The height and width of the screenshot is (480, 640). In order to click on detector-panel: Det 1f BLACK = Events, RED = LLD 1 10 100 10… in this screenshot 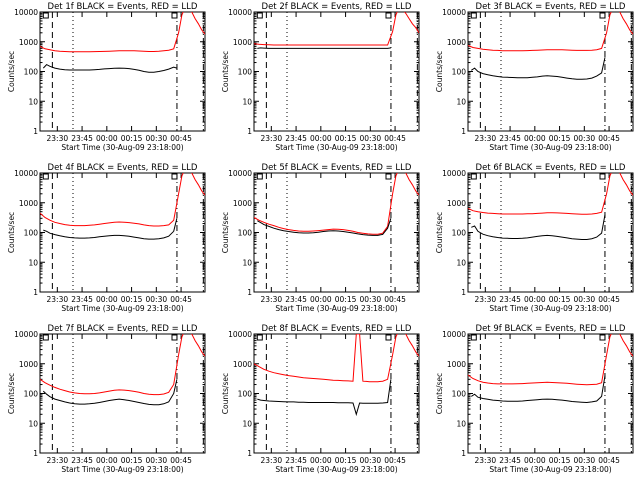, I will do `click(106, 77)`.